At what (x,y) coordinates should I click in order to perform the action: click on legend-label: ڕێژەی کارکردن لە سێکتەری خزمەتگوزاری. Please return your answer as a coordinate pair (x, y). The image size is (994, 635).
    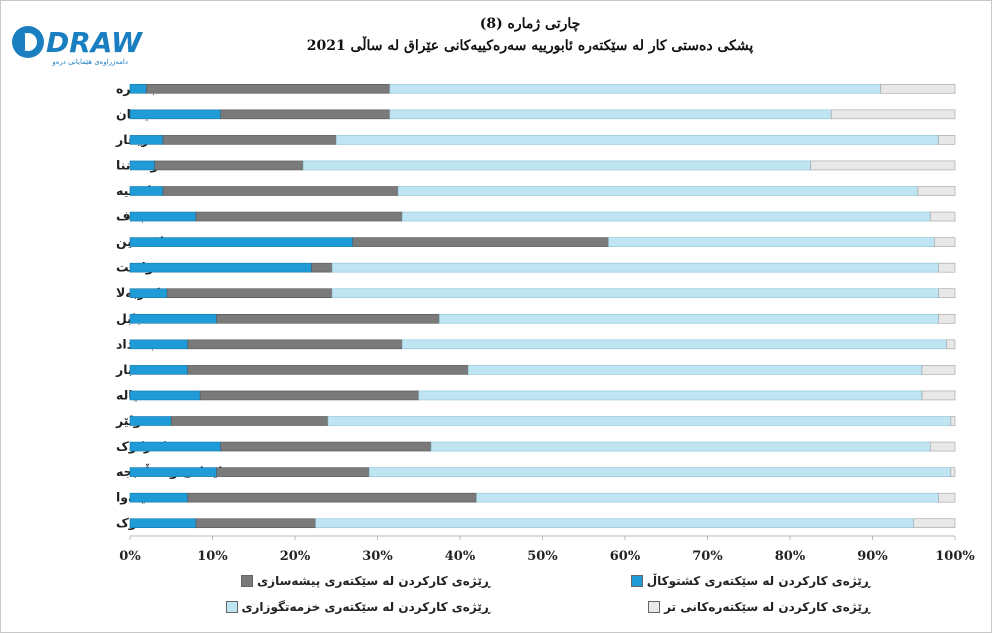
    Looking at the image, I should click on (365, 607).